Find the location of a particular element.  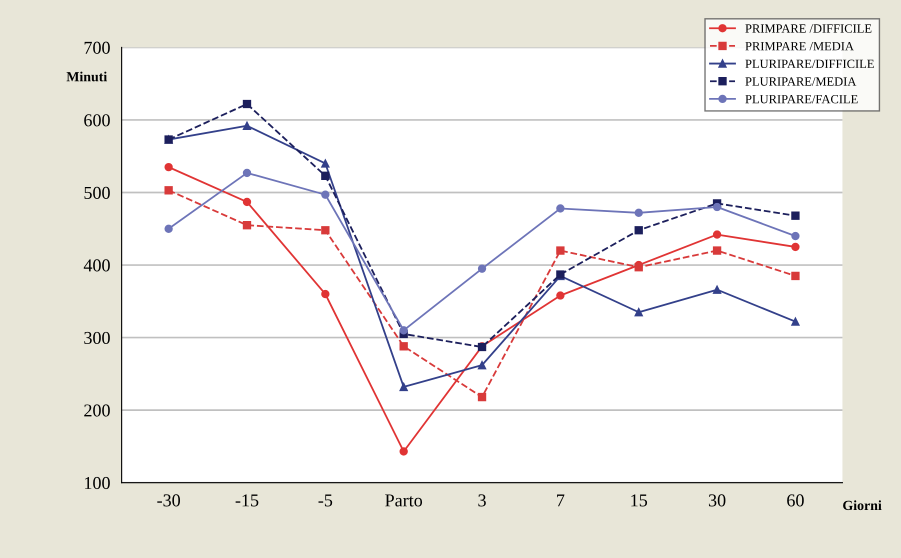

y-tick-label: 400 is located at coordinates (97, 265).